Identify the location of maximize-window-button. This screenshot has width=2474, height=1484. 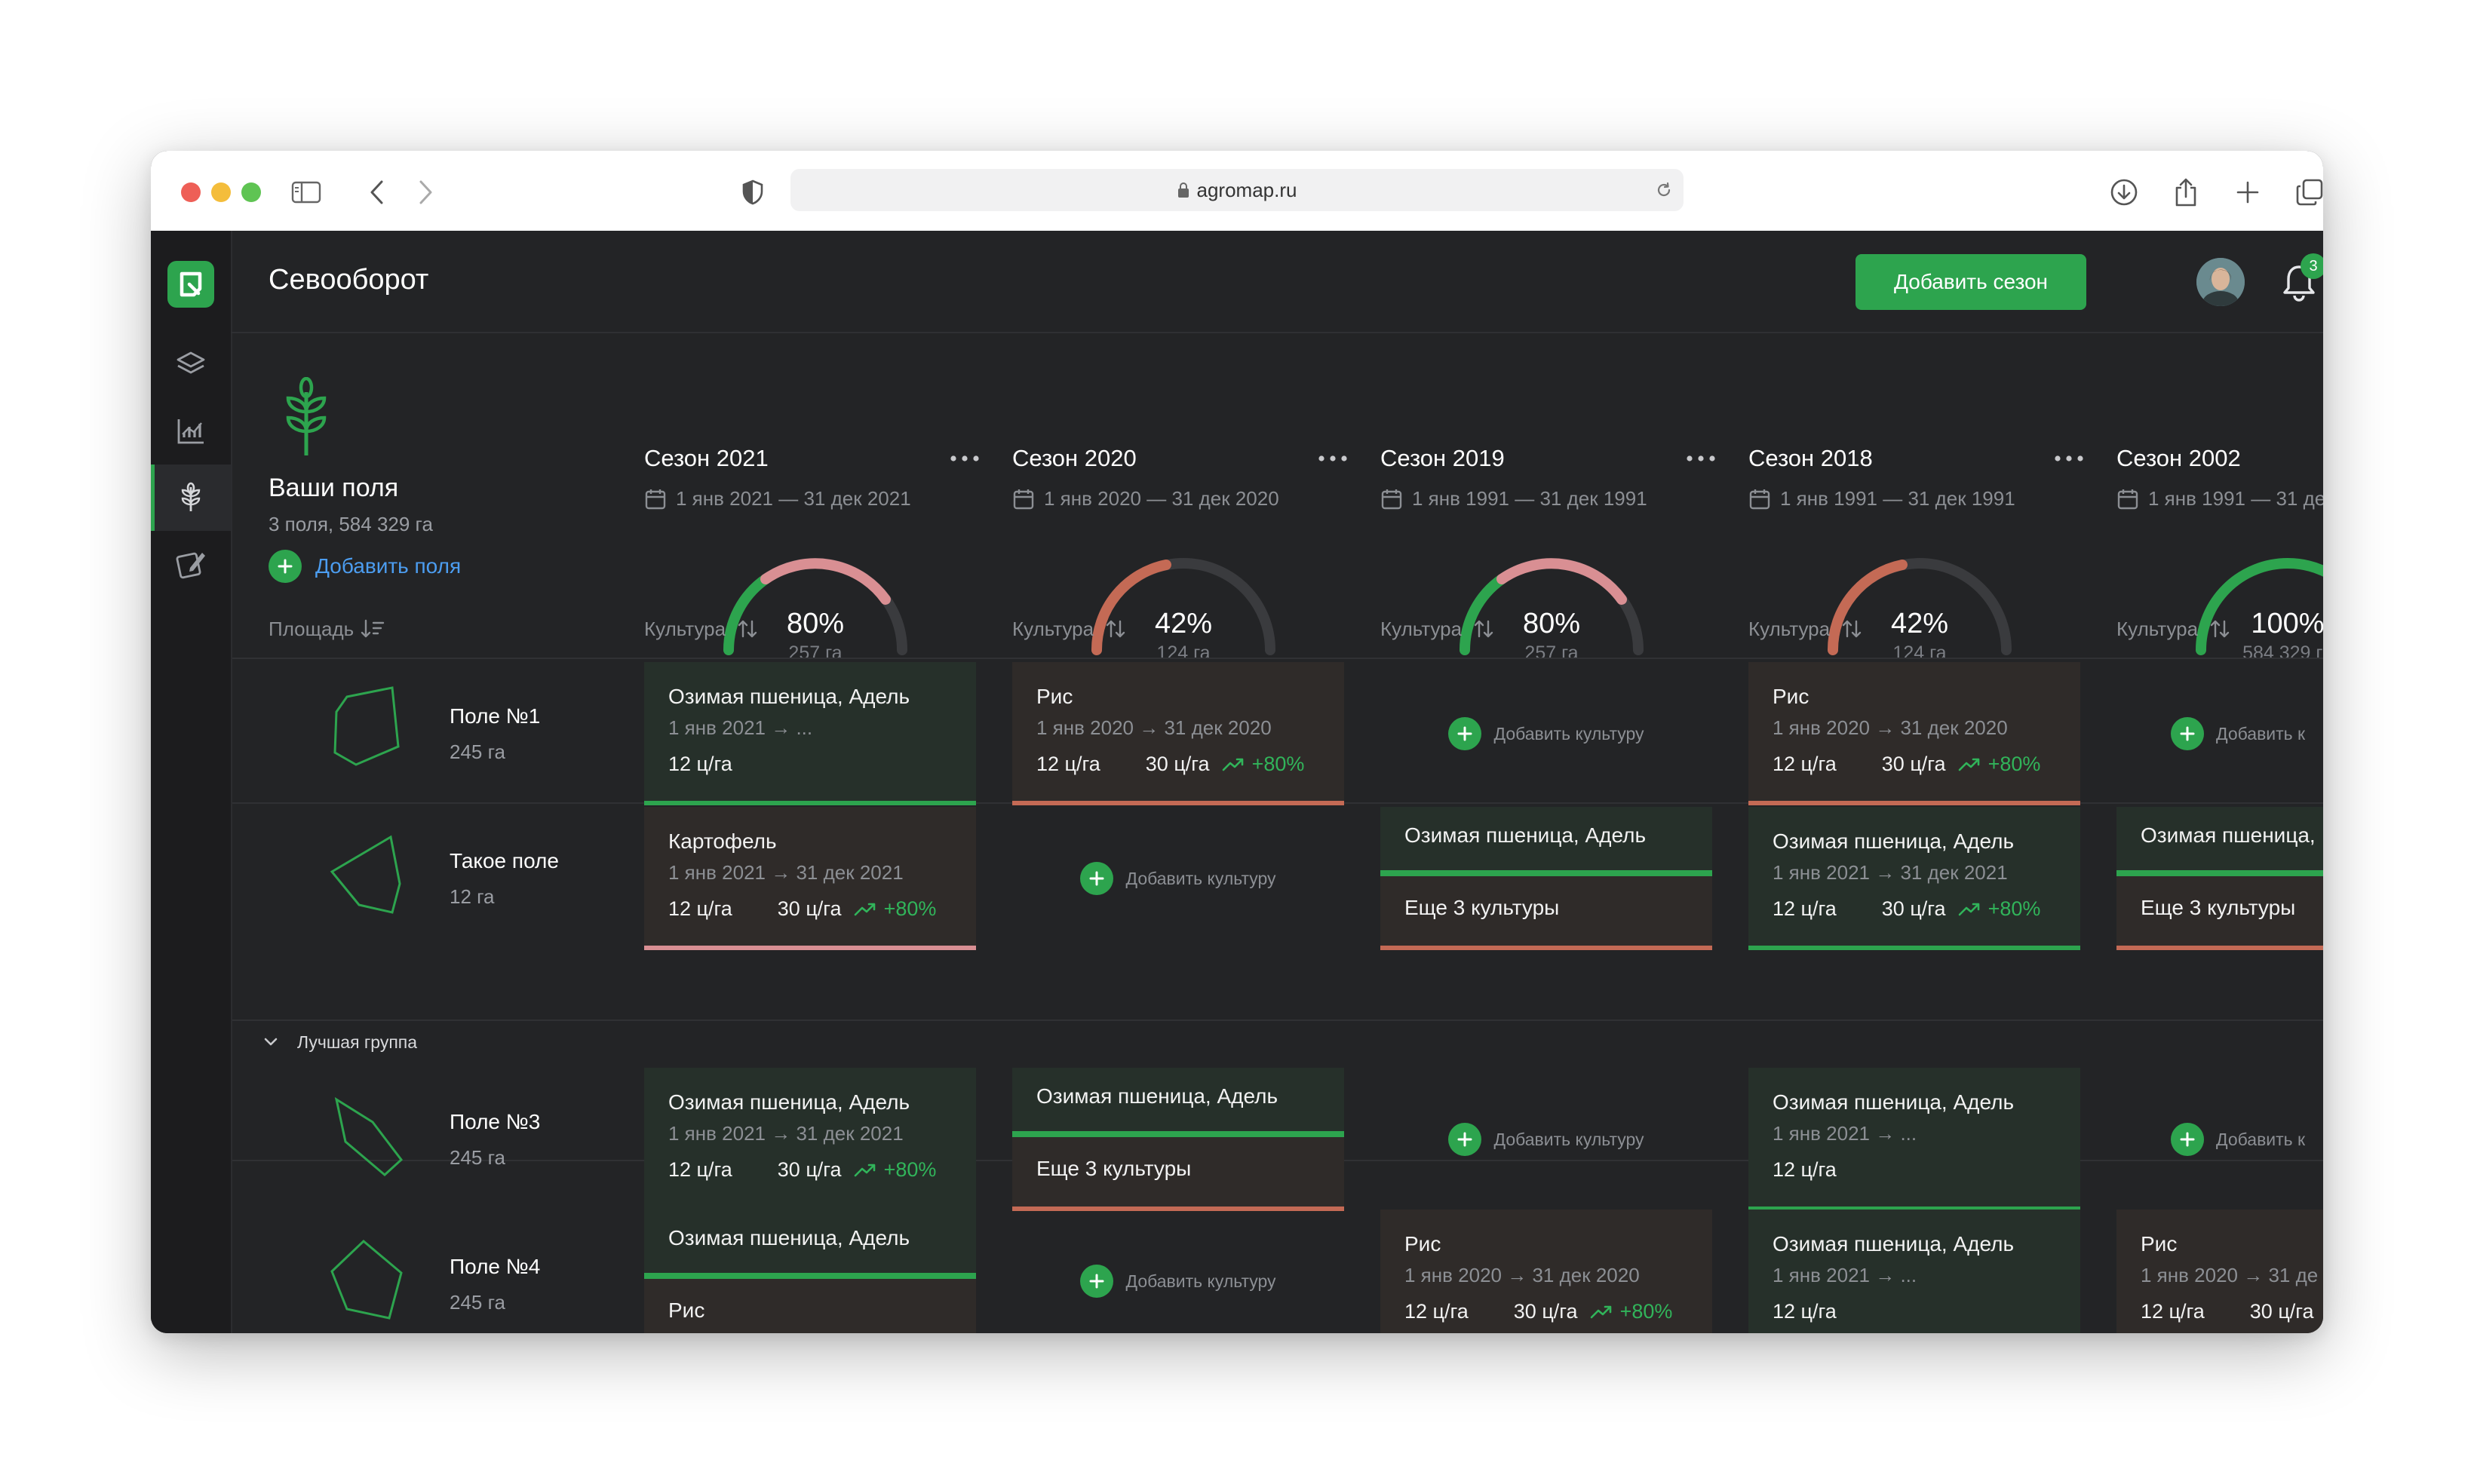
(251, 192).